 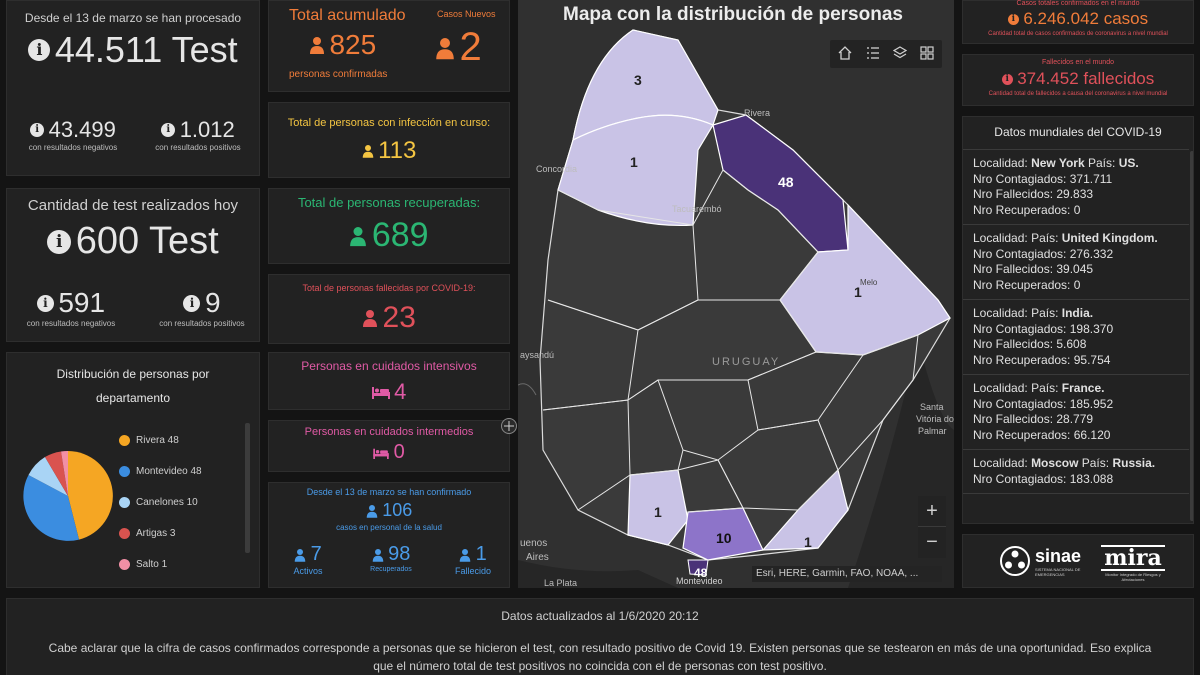 I want to click on health-staff-caption: Desde el 13 de marzo se han confirmado, so click(x=389, y=492).